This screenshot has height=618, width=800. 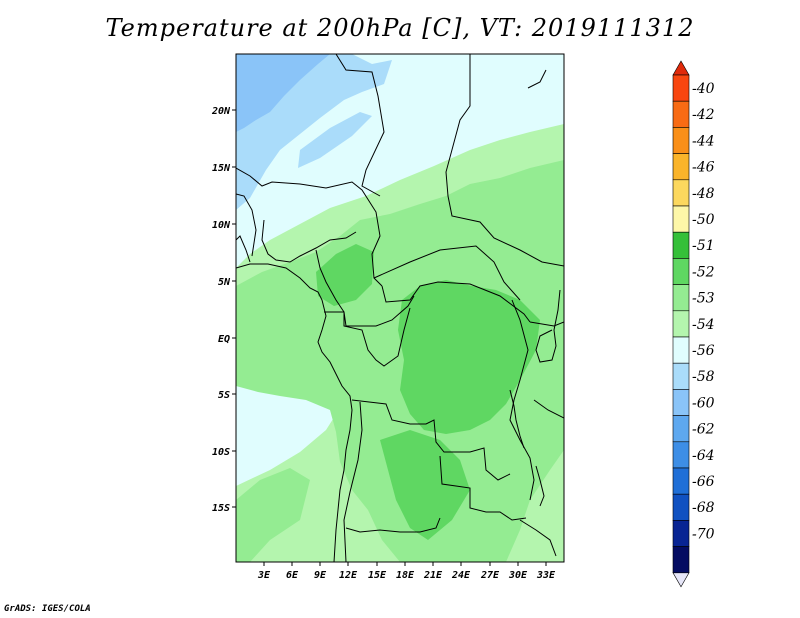 I want to click on boundary-drc-angola, so click(x=431, y=440).